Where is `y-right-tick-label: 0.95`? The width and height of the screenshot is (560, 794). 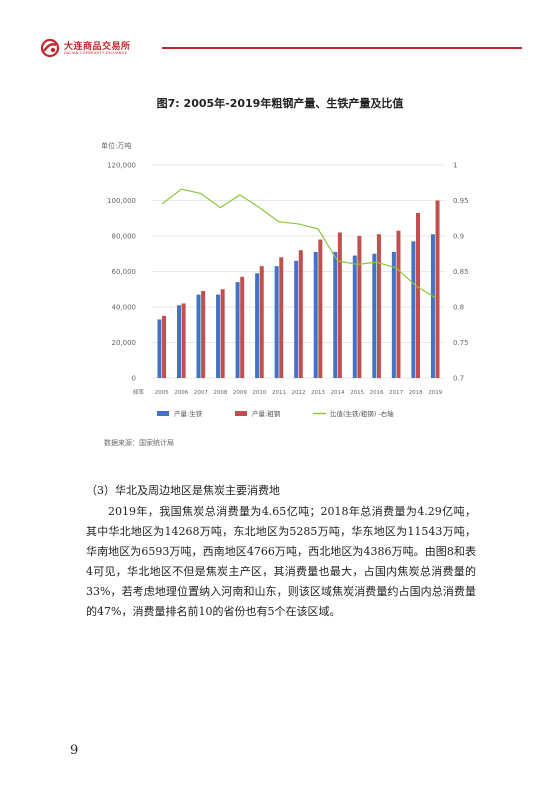
y-right-tick-label: 0.95 is located at coordinates (461, 201).